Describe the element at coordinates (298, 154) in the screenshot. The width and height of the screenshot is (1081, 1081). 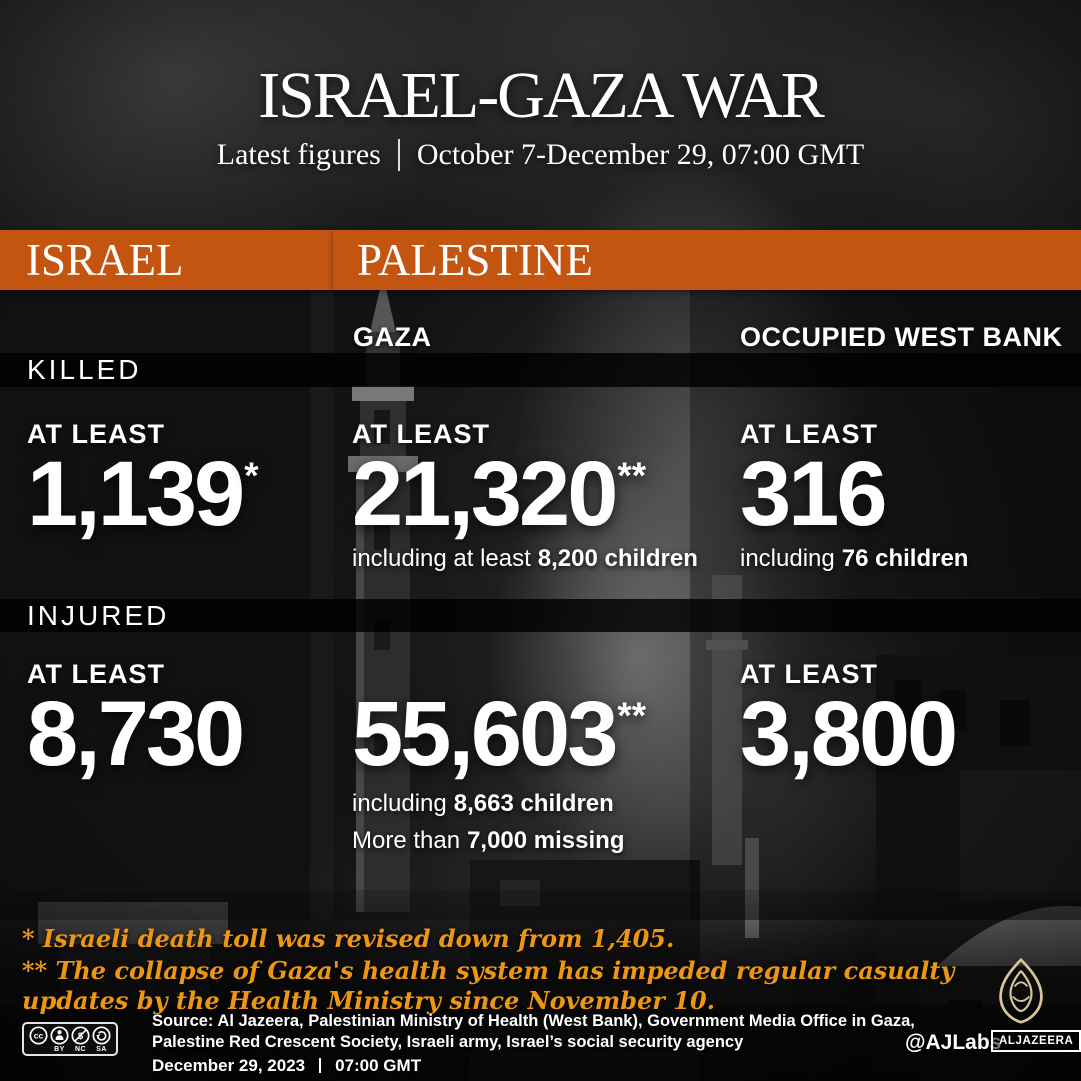
I see `subtitle-left: Latest figures` at that location.